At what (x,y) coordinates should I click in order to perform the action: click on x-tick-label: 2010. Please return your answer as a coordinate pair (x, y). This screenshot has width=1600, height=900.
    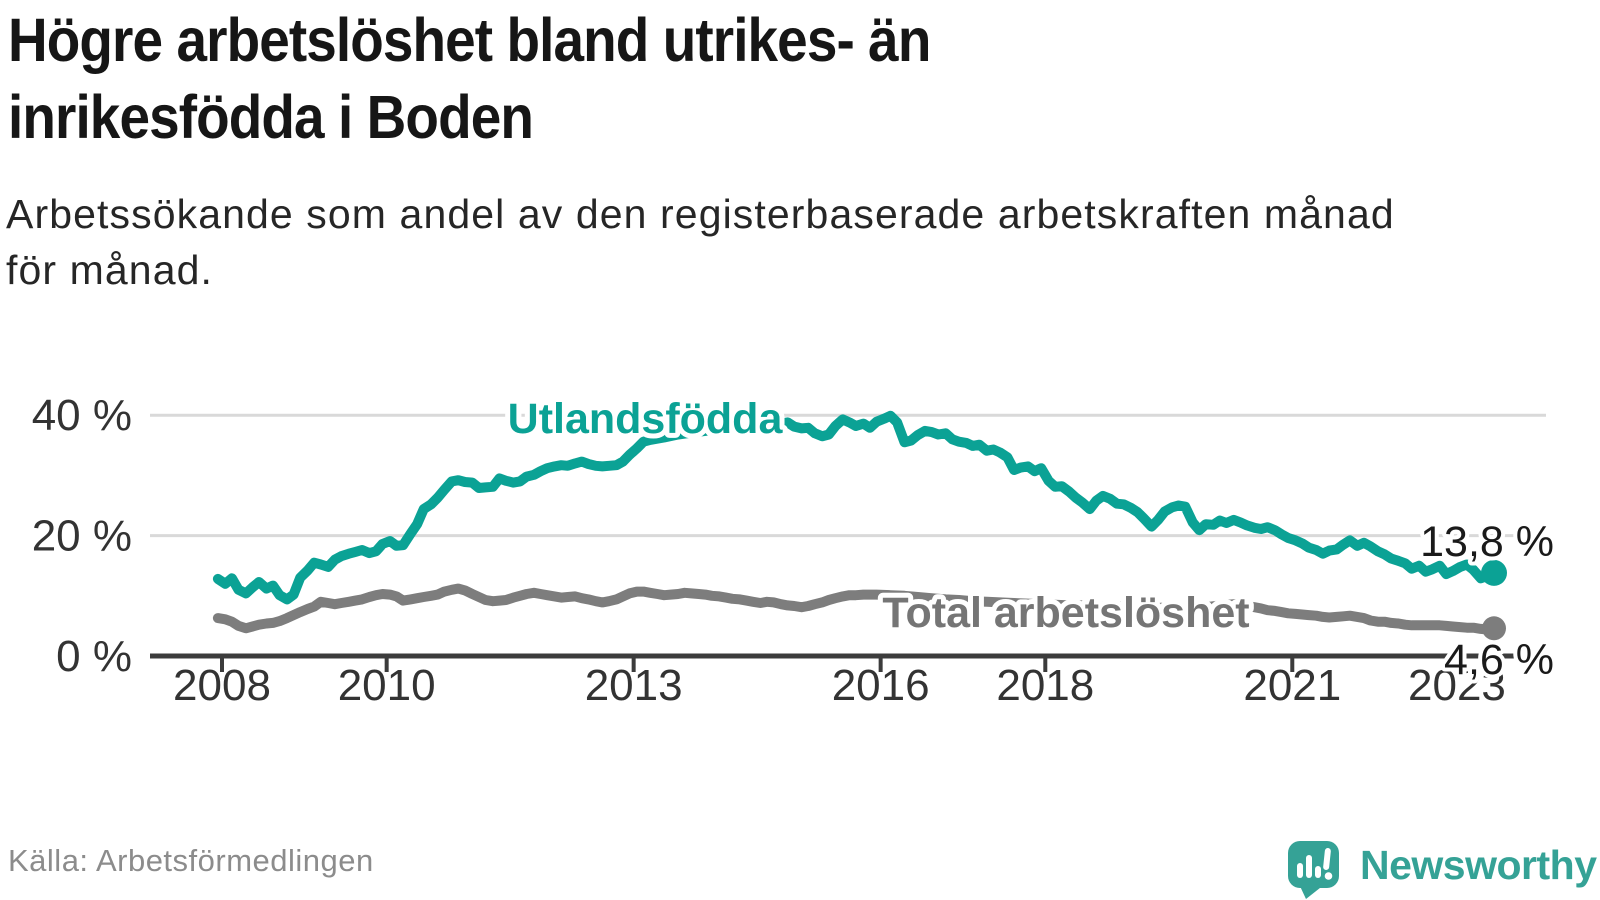
    Looking at the image, I should click on (387, 685).